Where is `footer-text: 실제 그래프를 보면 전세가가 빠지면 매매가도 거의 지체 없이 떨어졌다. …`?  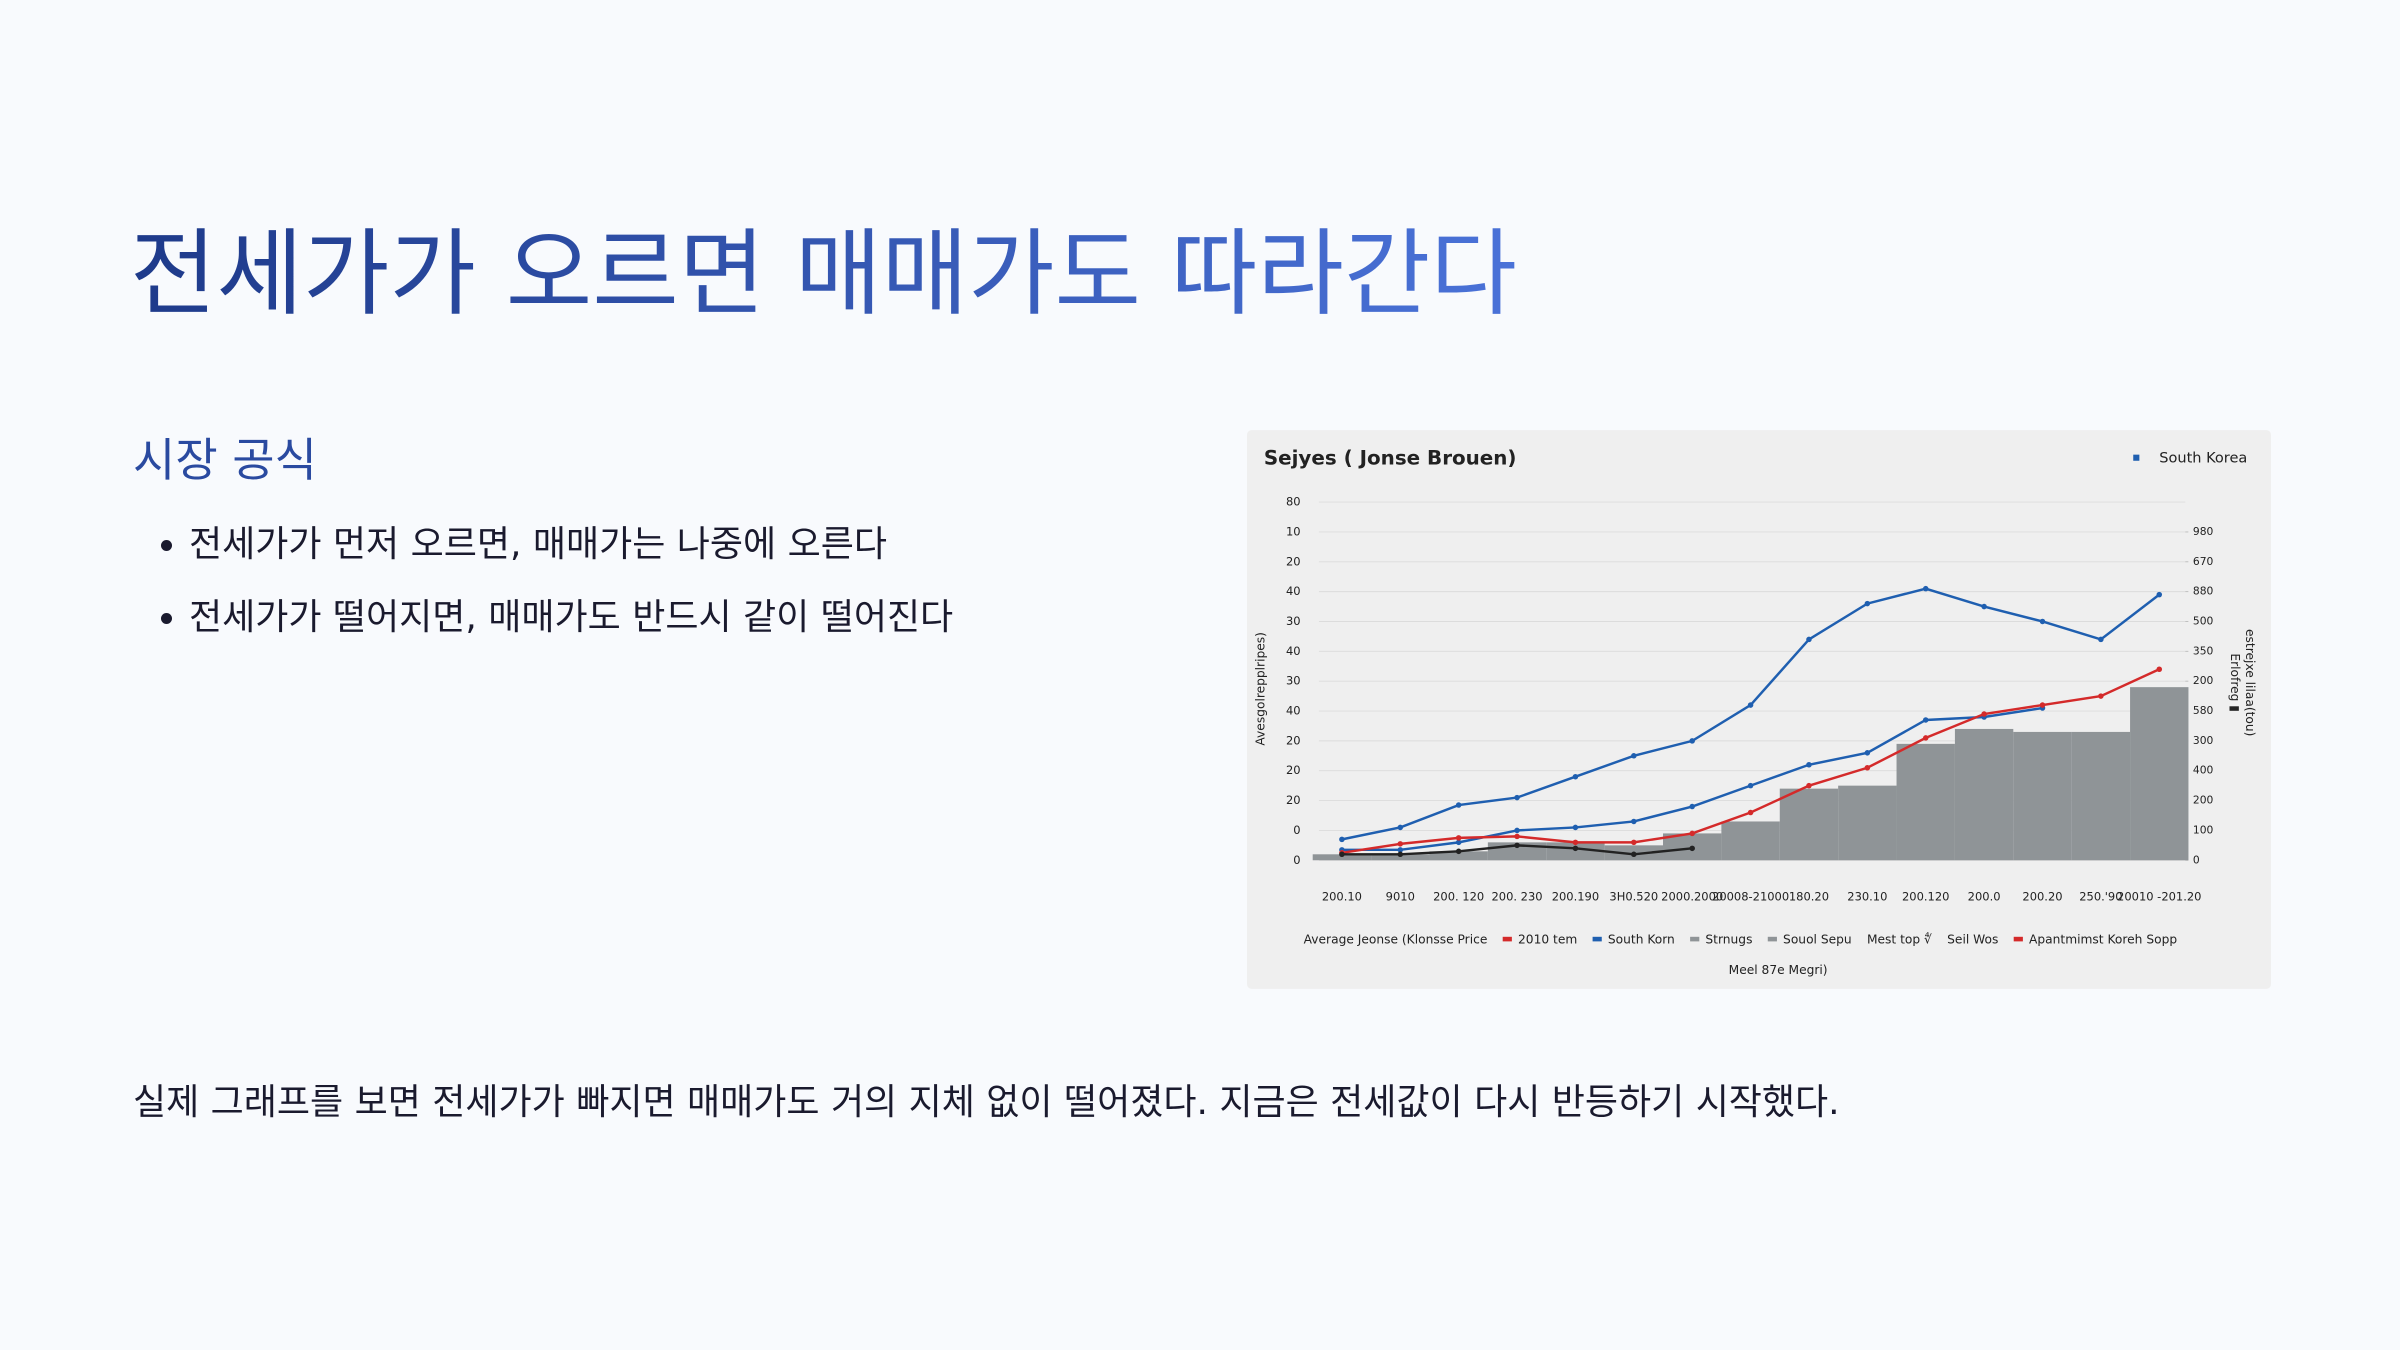
footer-text: 실제 그래프를 보면 전세가가 빠지면 매매가도 거의 지체 없이 떨어졌다. … is located at coordinates (986, 1102).